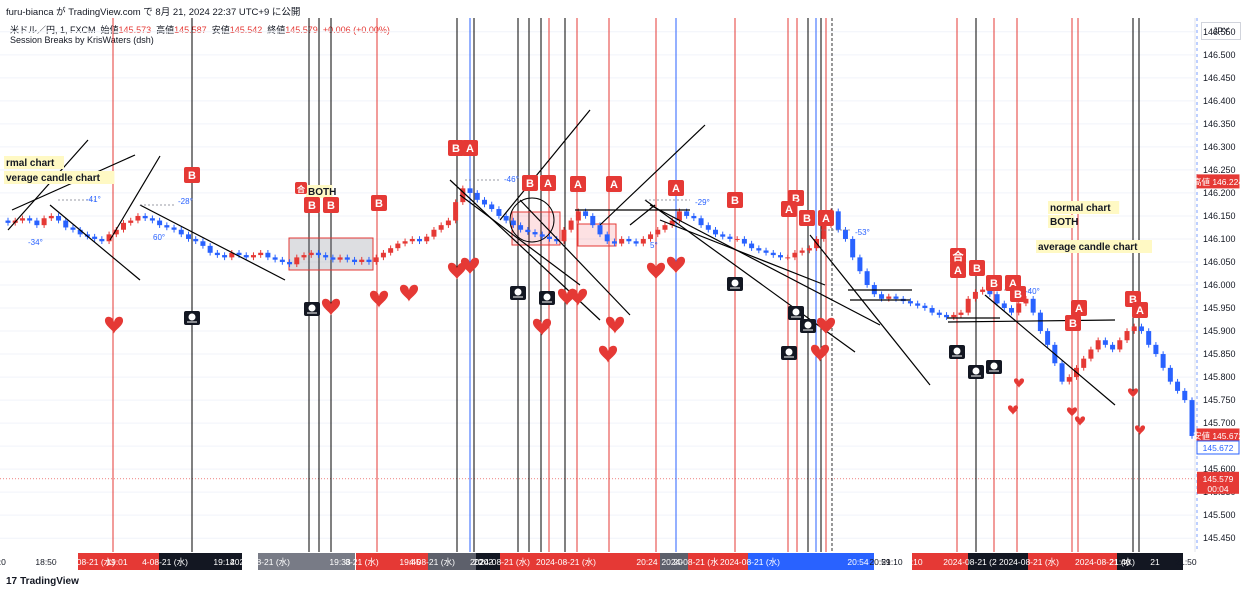 This screenshot has width=1247, height=595. What do you see at coordinates (1219, 101) in the screenshot?
I see `y-tick-label: 146.400` at bounding box center [1219, 101].